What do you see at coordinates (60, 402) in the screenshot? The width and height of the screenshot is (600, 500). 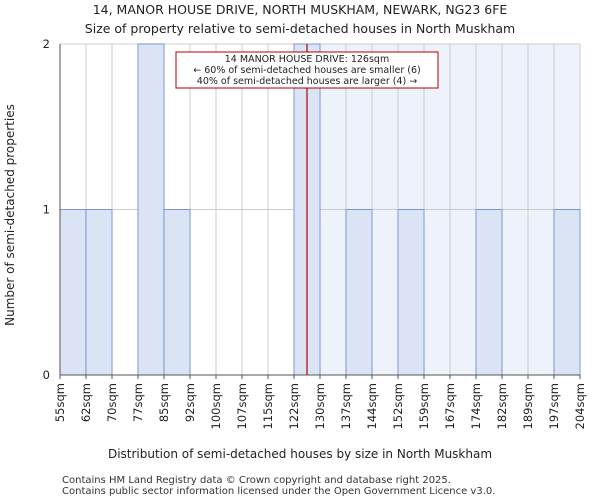 I see `x-tick-label: 55sqm` at bounding box center [60, 402].